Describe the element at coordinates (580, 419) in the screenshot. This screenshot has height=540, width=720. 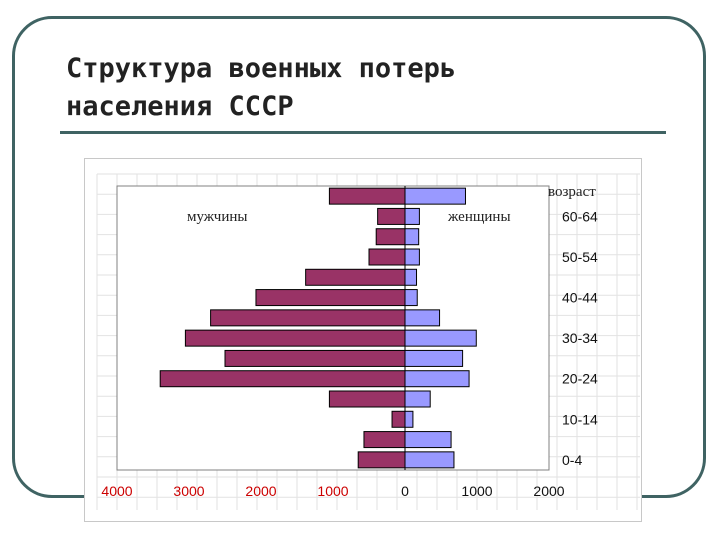
I see `y-tick-label: 10-14` at that location.